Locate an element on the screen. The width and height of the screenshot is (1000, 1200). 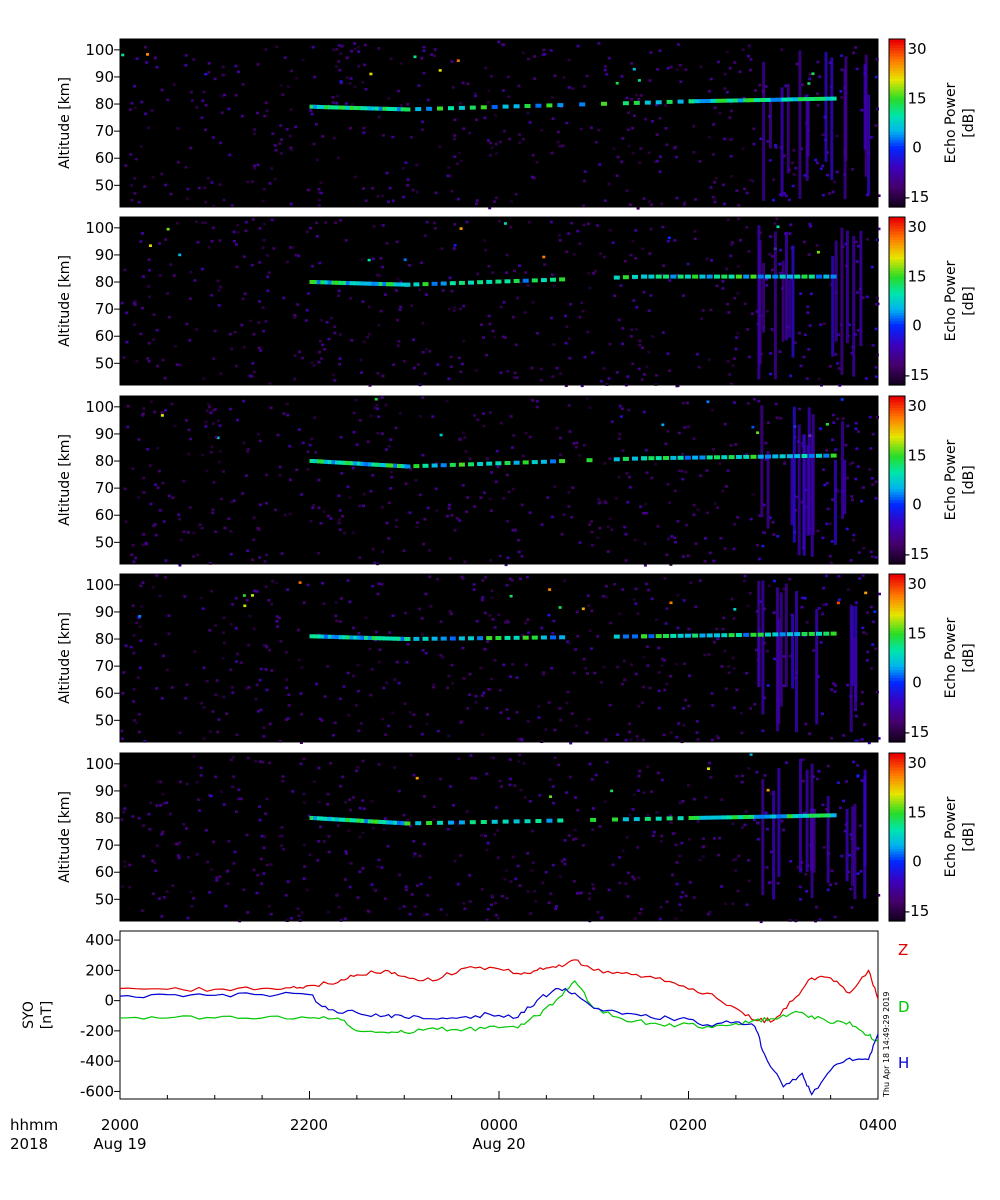
series-line-H is located at coordinates (499, 1041).